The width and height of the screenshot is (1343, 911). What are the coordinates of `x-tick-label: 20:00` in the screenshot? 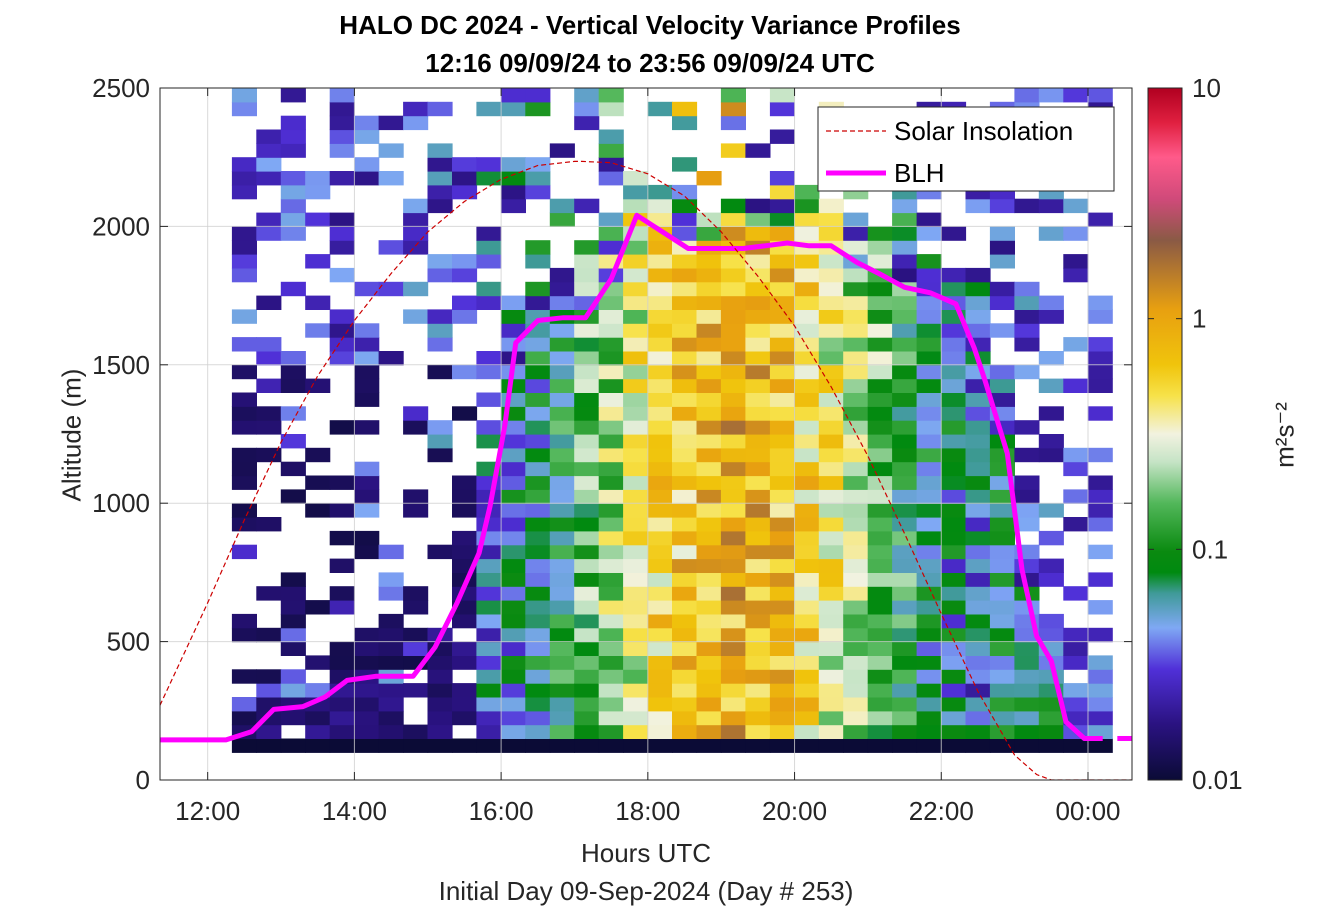 It's located at (794, 811).